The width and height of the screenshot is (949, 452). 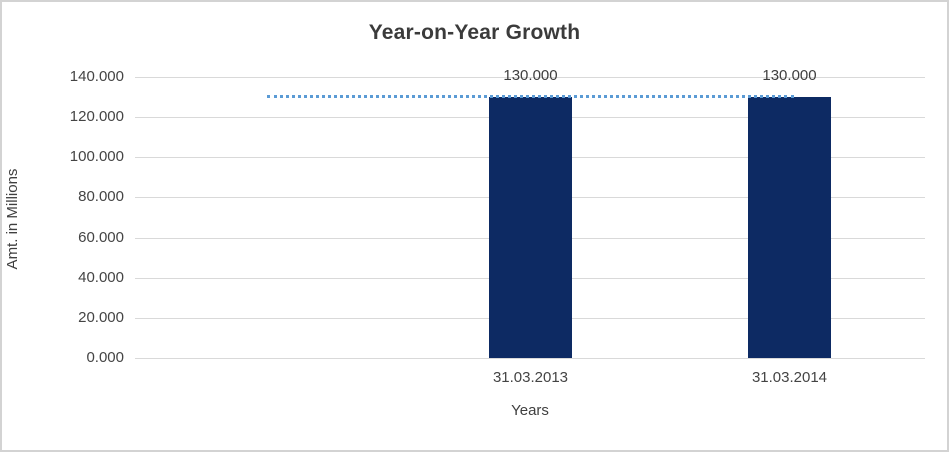 I want to click on y-axis-title: Amt. in Millions, so click(x=12, y=219).